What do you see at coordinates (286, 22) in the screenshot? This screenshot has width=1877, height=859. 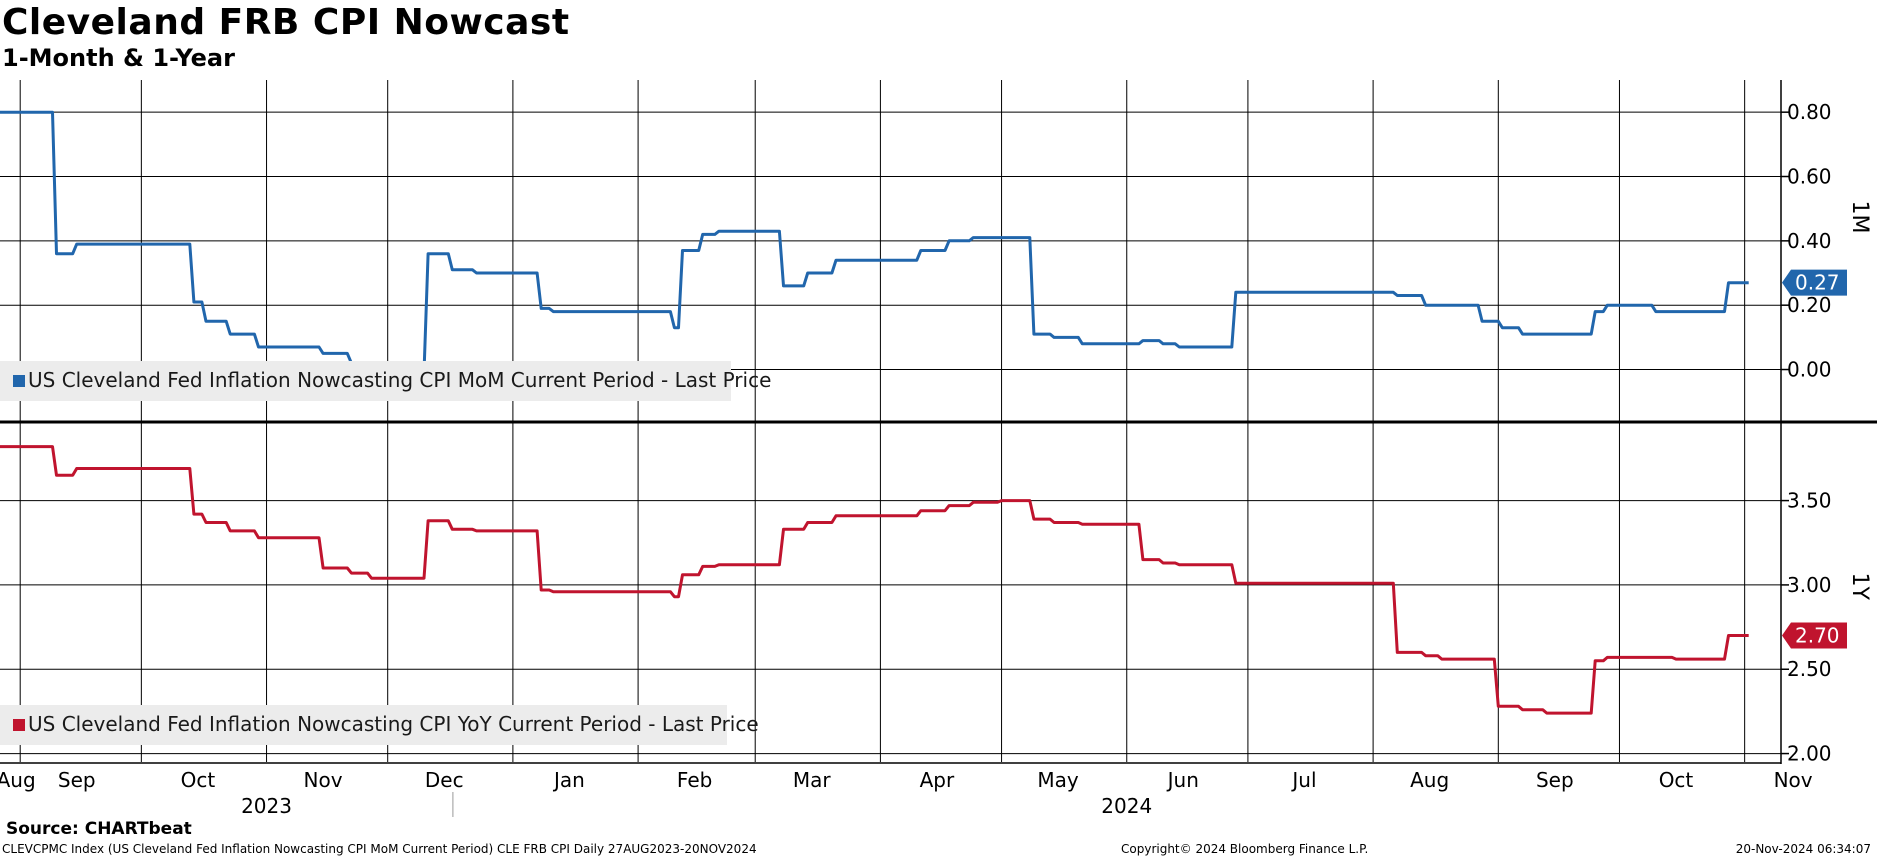 I see `chart-title: Cleveland FRB CPI Nowcast` at bounding box center [286, 22].